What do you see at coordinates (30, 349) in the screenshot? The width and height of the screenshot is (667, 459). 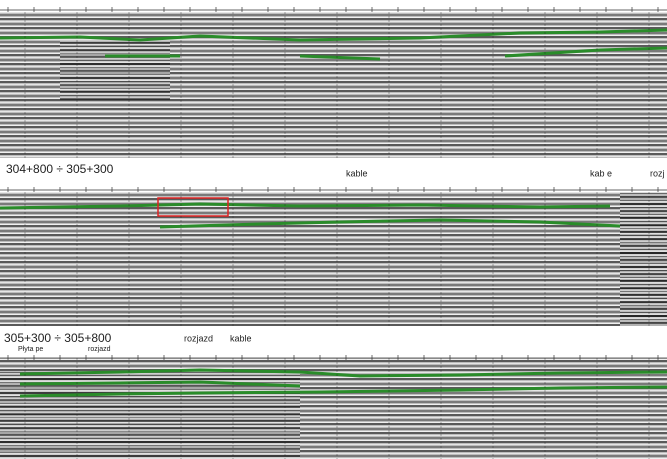 I see `annotation: Płyta pe` at bounding box center [30, 349].